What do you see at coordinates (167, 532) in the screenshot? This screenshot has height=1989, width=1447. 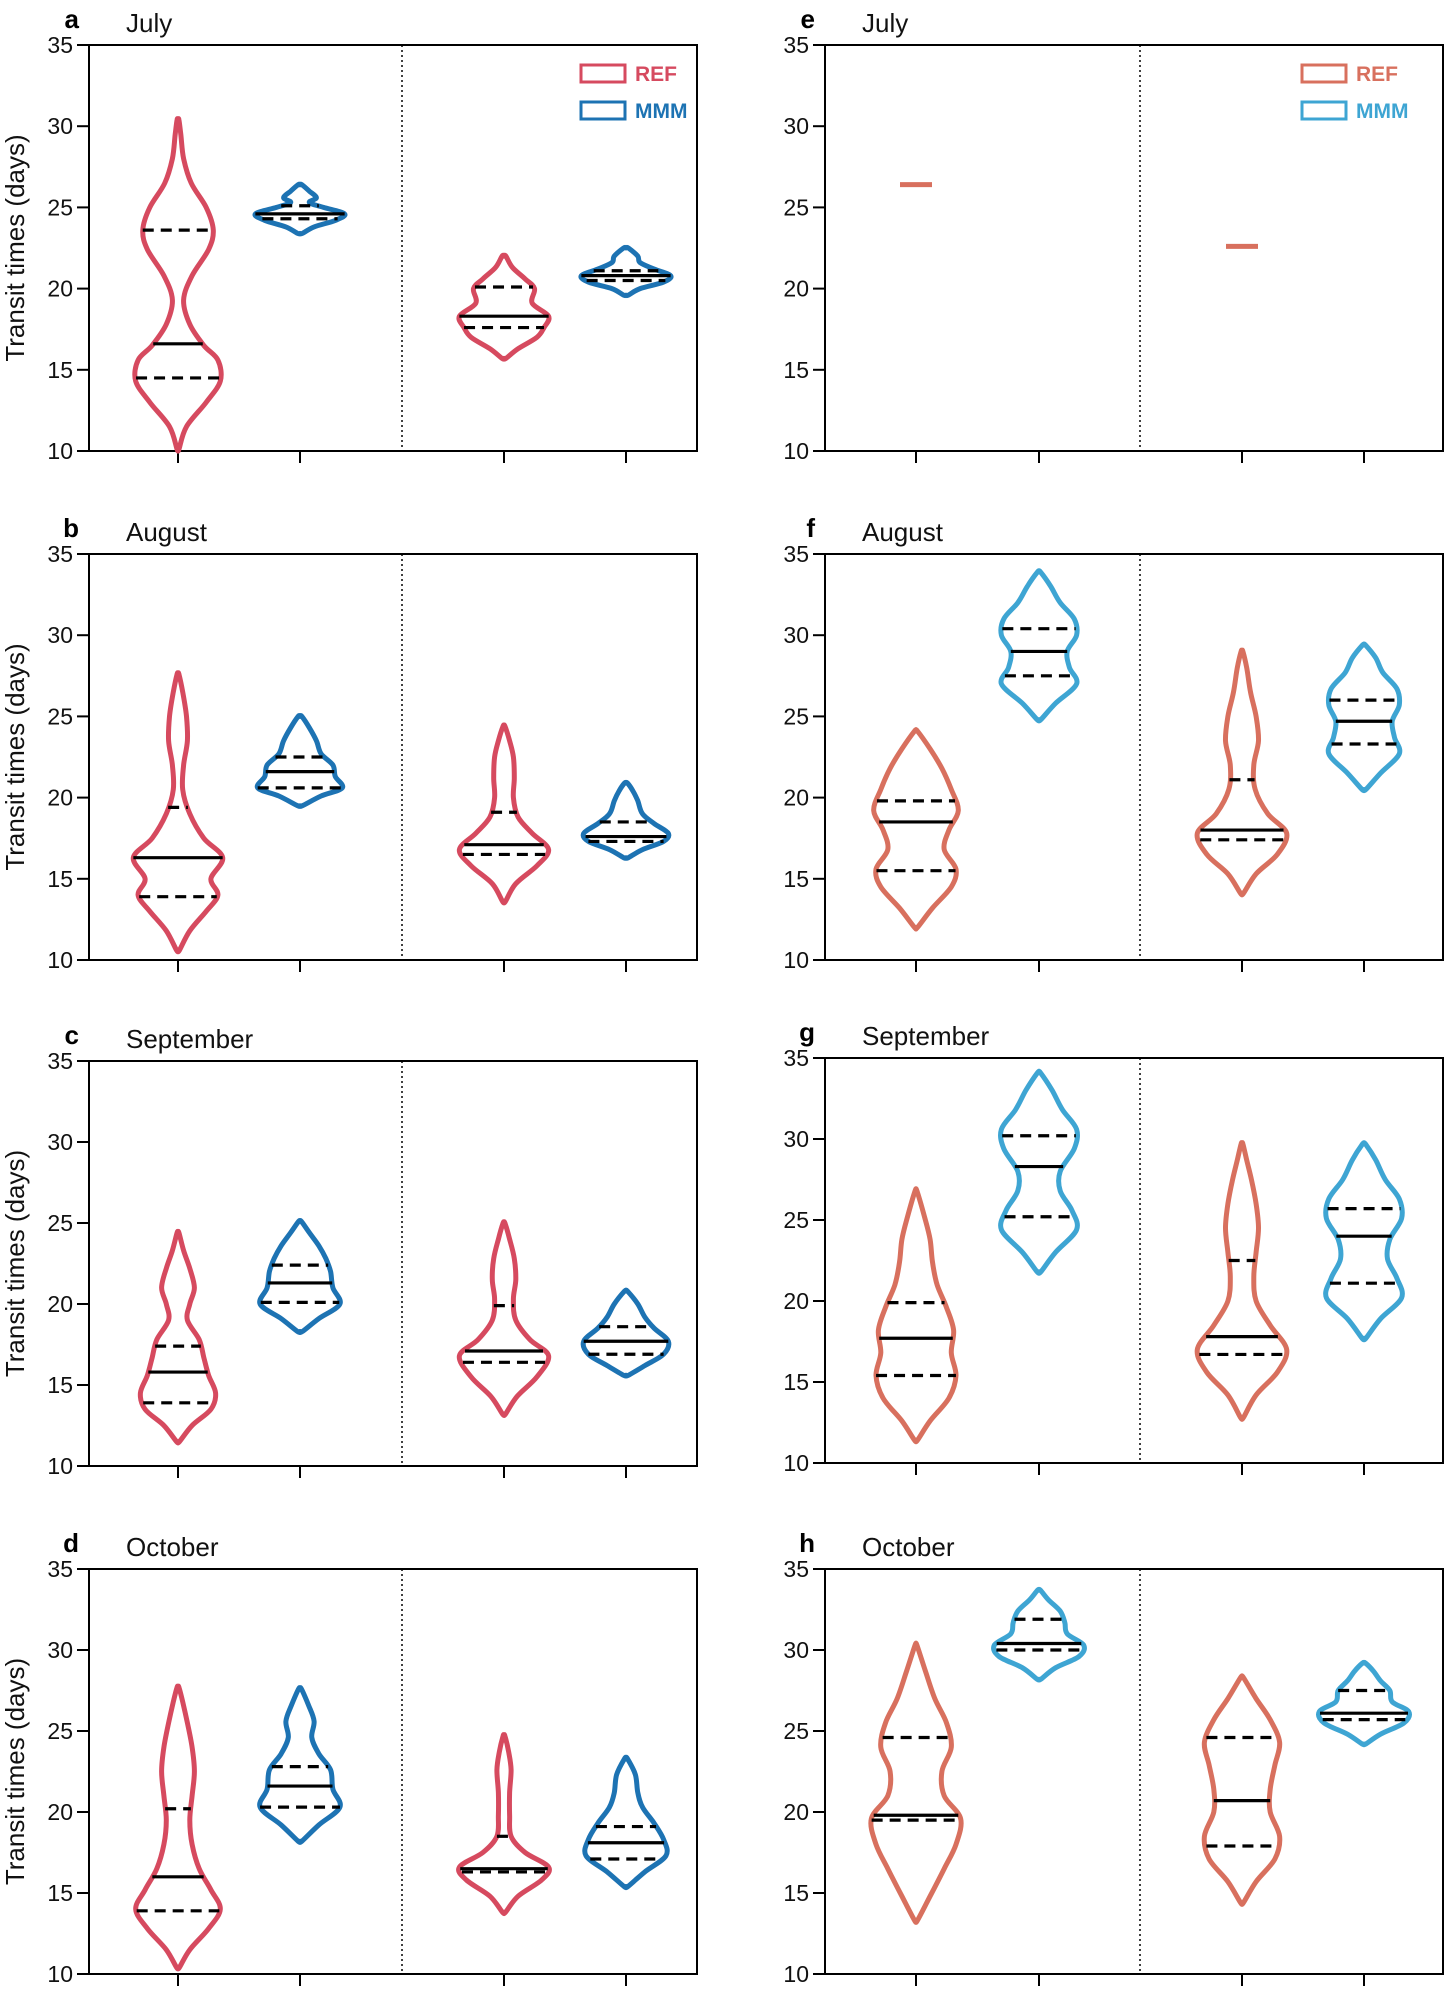 I see `panel-title: August` at bounding box center [167, 532].